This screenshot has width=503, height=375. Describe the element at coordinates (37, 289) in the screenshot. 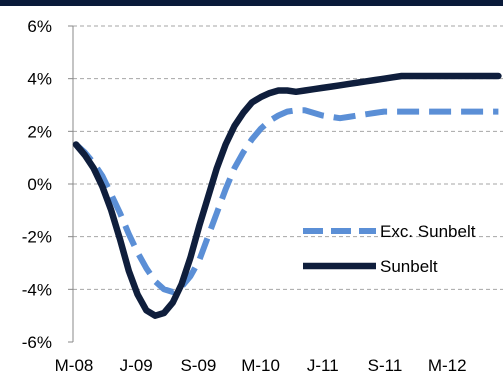

I see `y-tick-label: -4%` at that location.